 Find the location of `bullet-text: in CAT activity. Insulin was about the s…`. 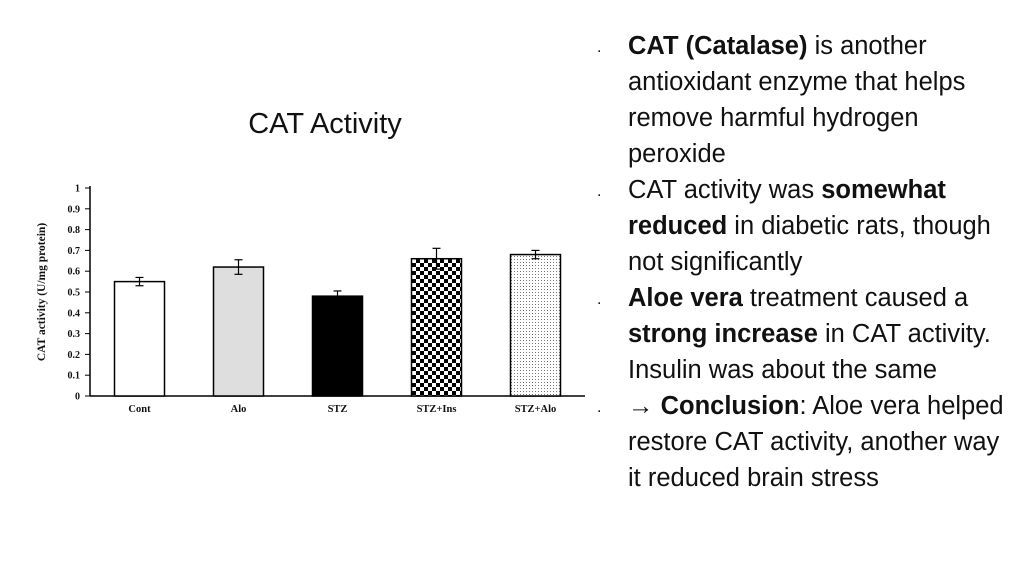

bullet-text: in CAT activity. Insulin was about the s… is located at coordinates (809, 352).